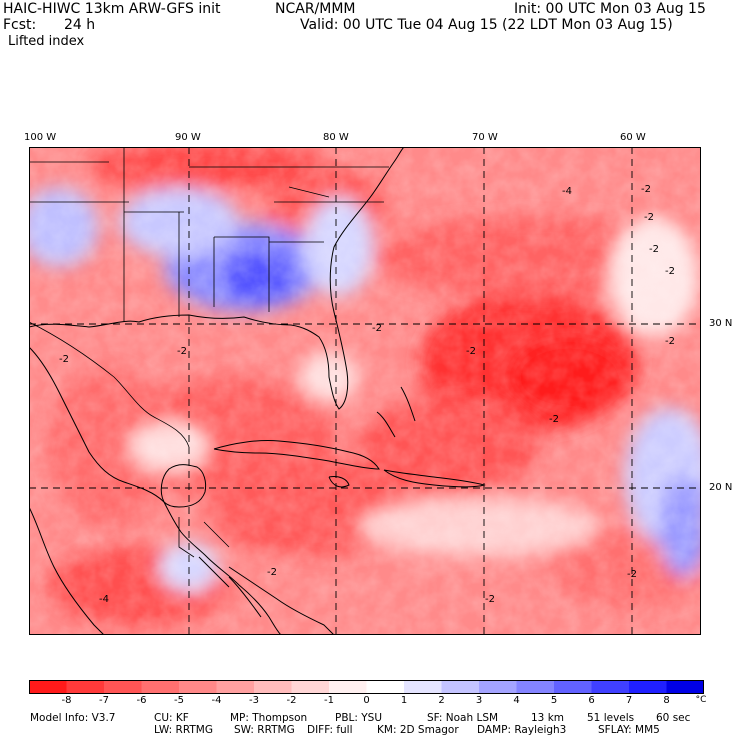 The width and height of the screenshot is (740, 740). Describe the element at coordinates (591, 700) in the screenshot. I see `colorbar-tick-label: 6` at that location.